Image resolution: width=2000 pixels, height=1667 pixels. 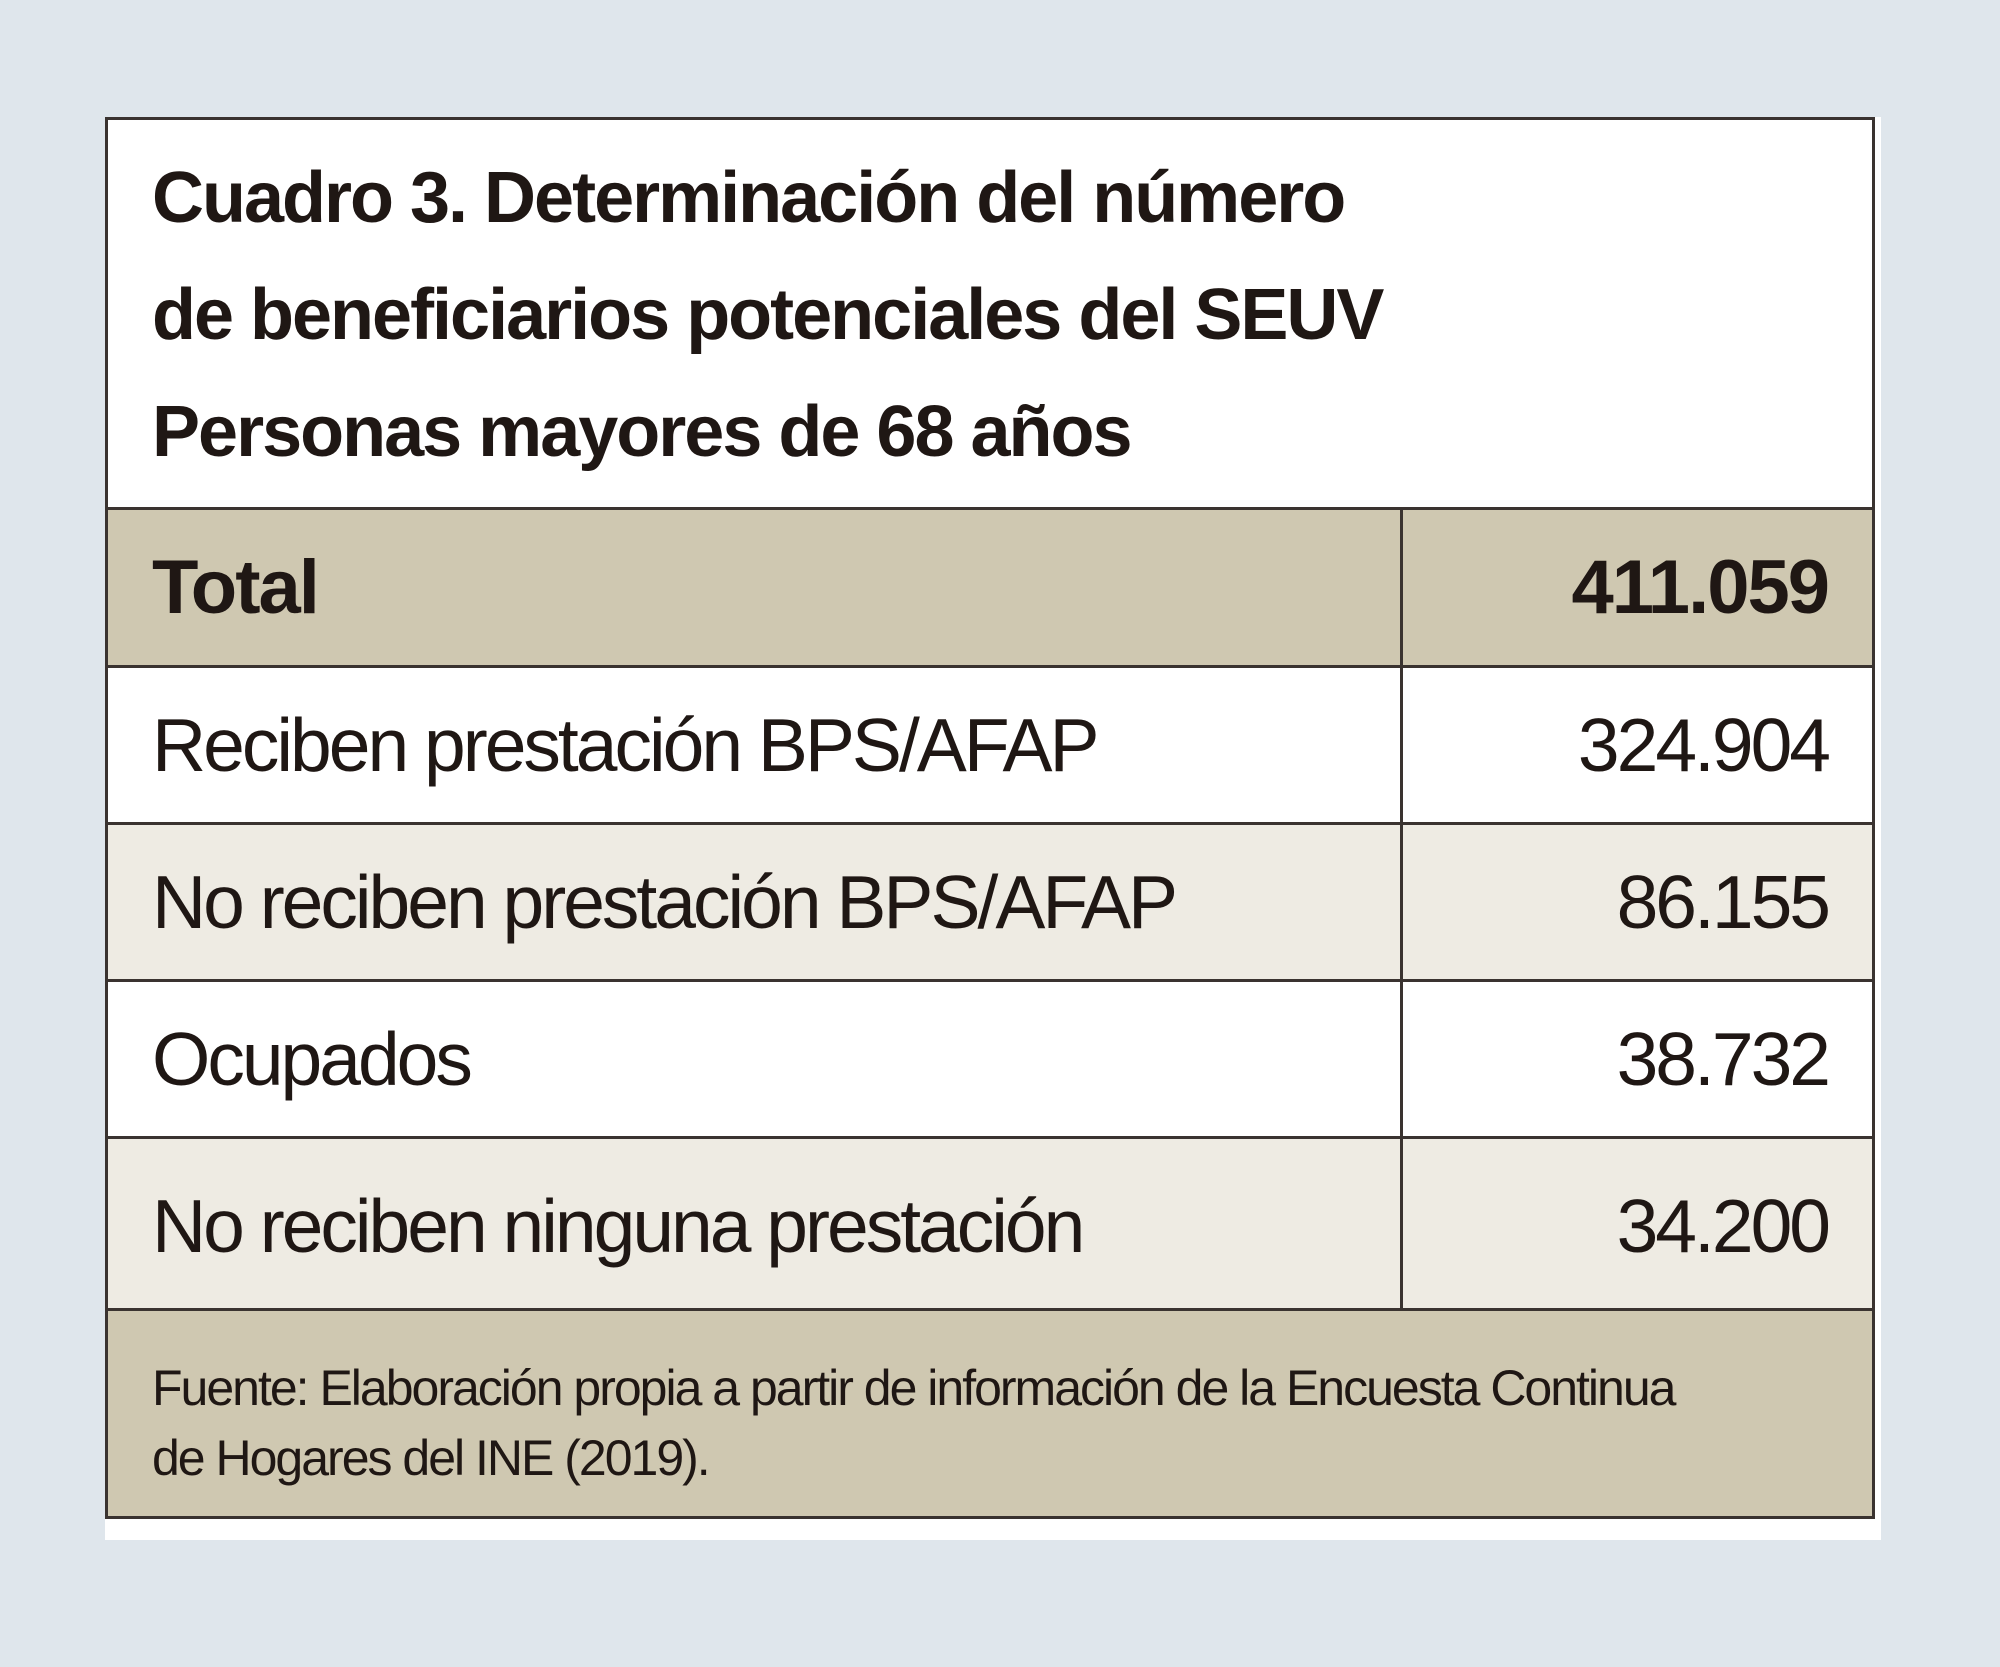 I want to click on row-value: 324.904, so click(x=1704, y=745).